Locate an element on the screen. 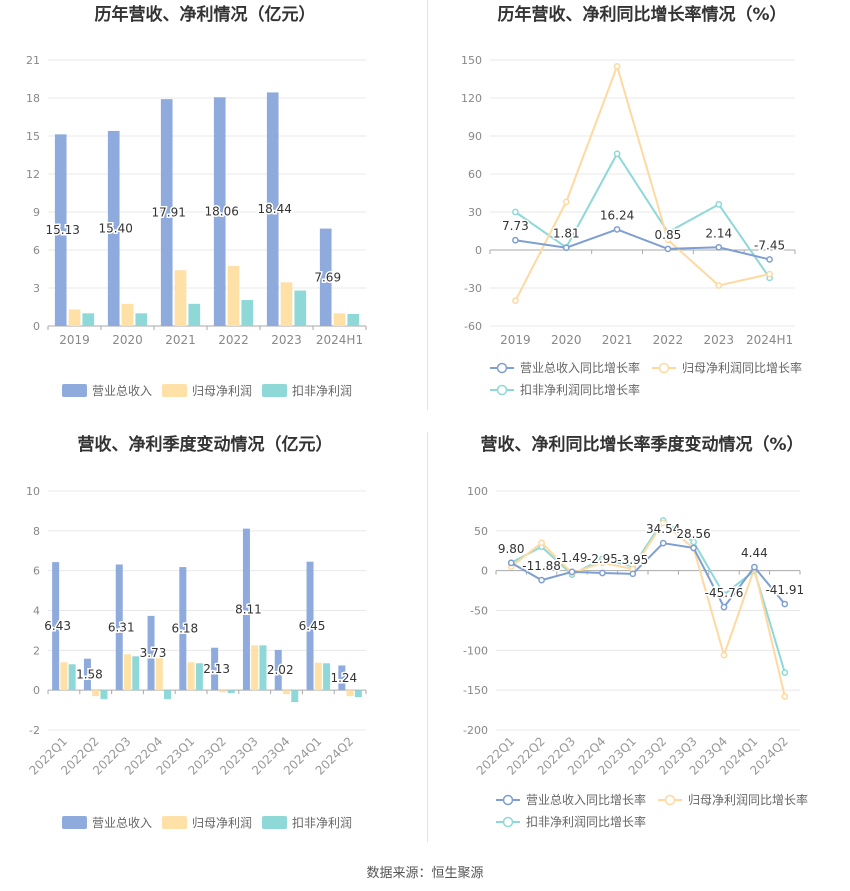 This screenshot has width=850, height=891. y-tick-label: 15 is located at coordinates (33, 136).